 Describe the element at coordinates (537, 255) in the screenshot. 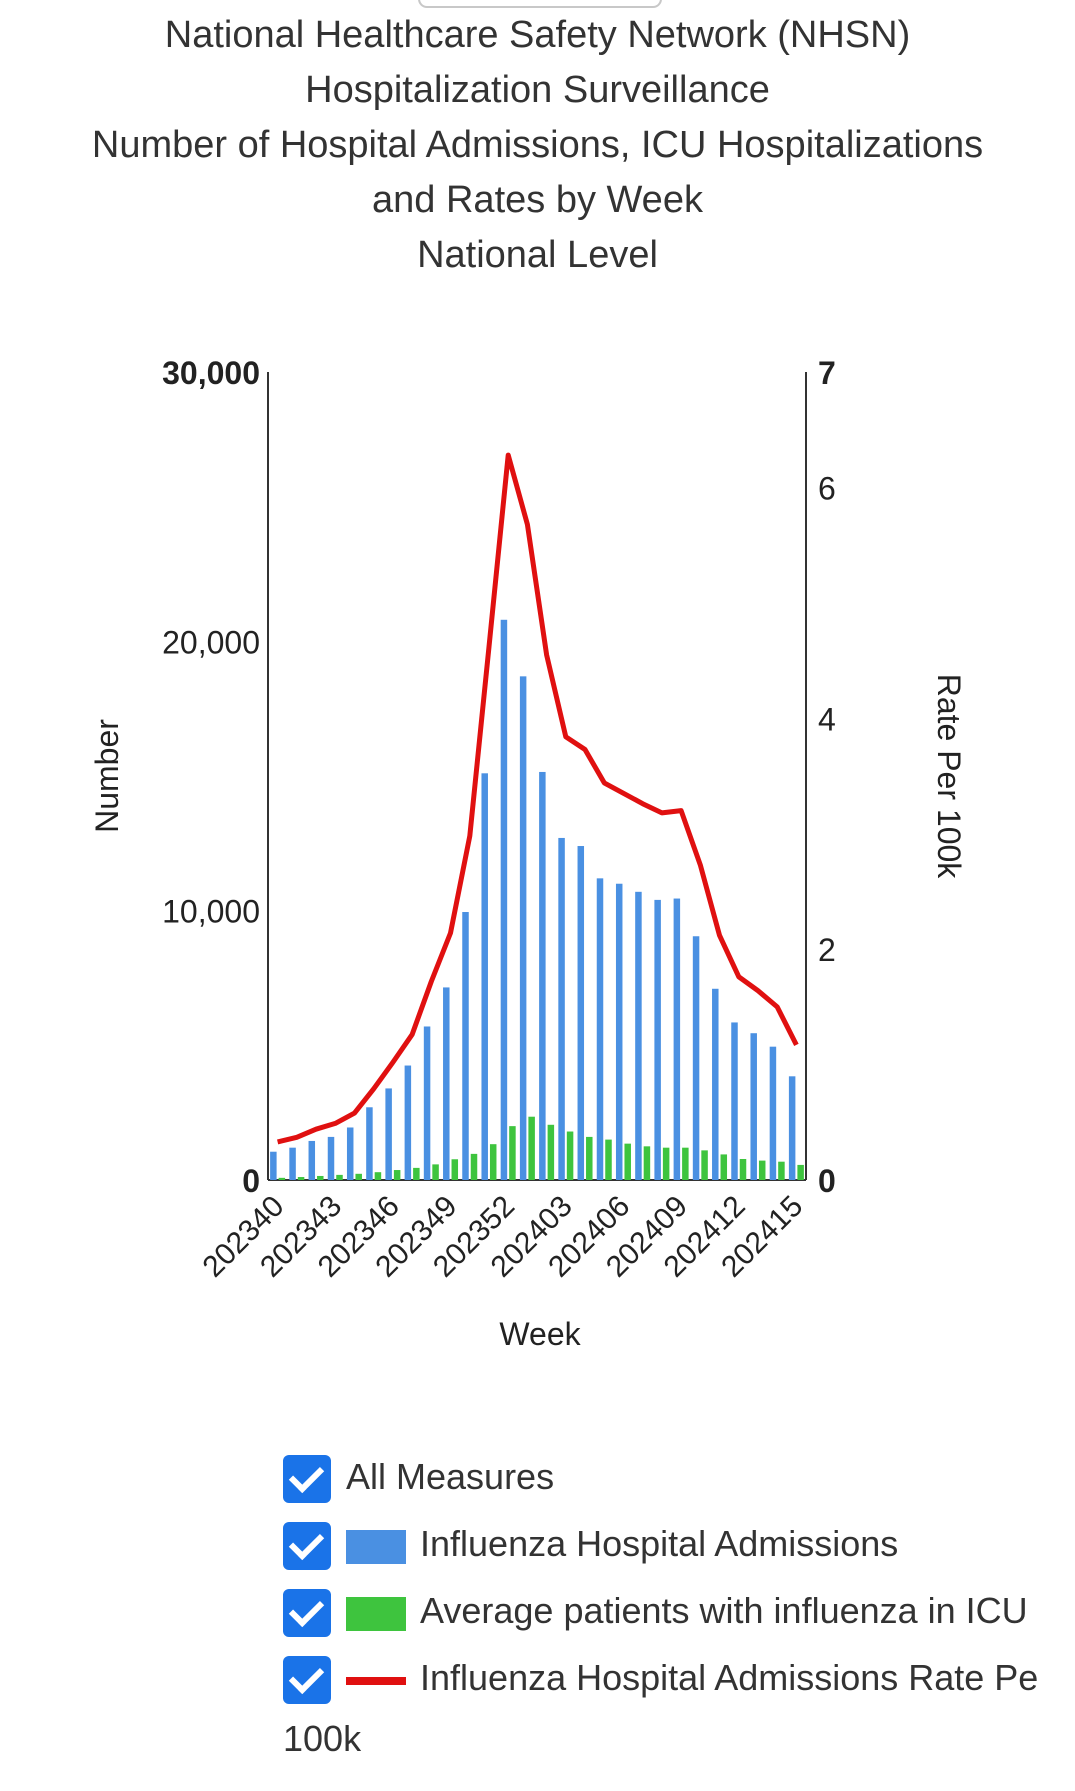

I see `title-line-5: National Level` at that location.